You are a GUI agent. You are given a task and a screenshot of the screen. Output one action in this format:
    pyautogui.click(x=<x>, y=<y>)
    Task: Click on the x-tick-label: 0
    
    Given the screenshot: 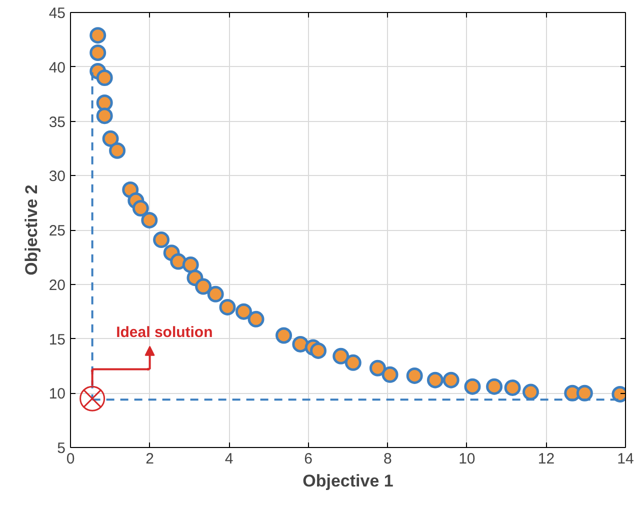 What is the action you would take?
    pyautogui.click(x=70, y=459)
    